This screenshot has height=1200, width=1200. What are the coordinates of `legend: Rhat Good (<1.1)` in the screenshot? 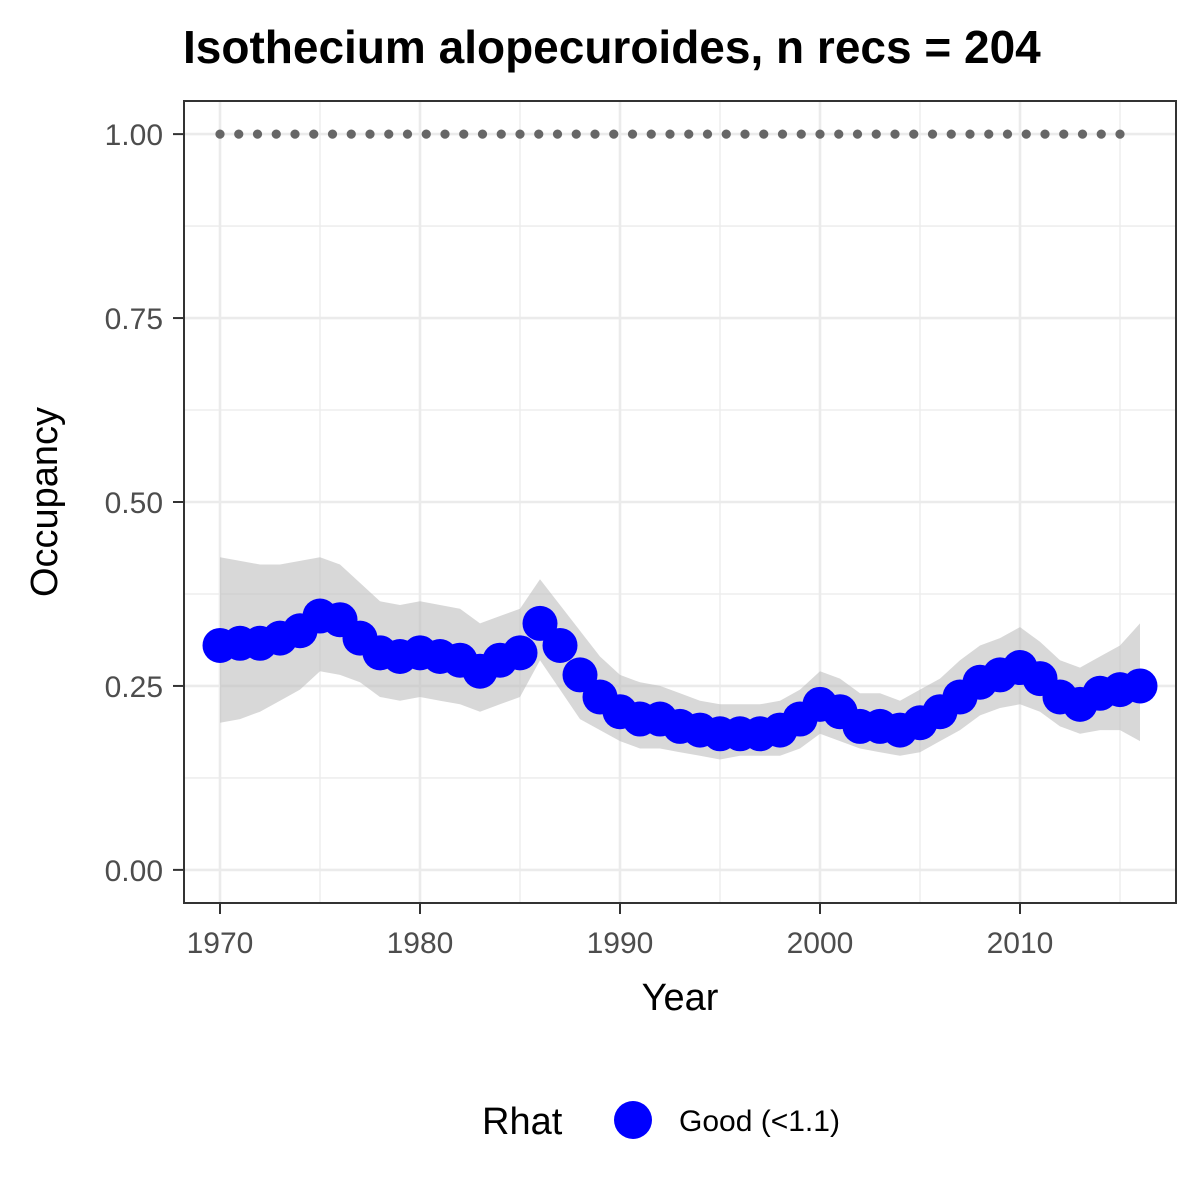 It's located at (661, 1122).